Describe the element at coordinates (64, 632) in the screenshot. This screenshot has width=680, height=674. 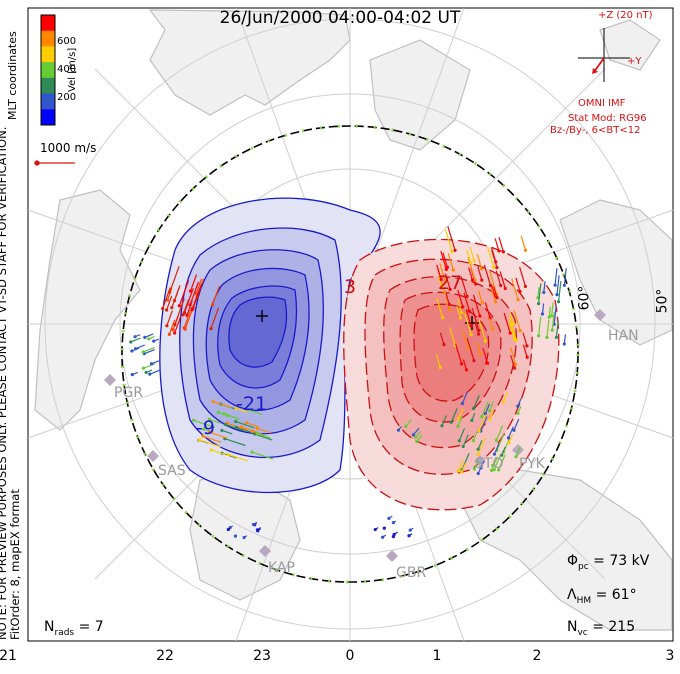
I see `nrads-sub: rads` at that location.